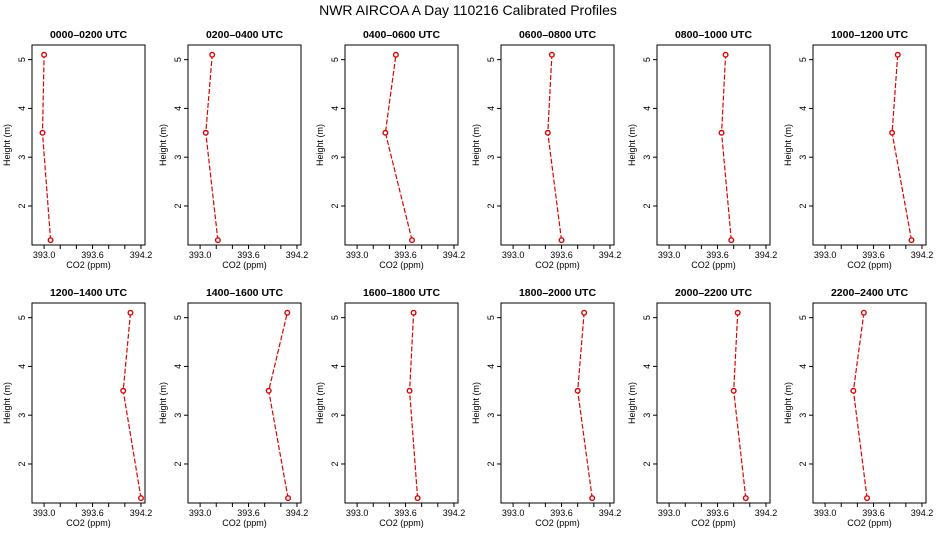  What do you see at coordinates (401, 35) in the screenshot?
I see `panel-title: 0400–0600 UTC` at bounding box center [401, 35].